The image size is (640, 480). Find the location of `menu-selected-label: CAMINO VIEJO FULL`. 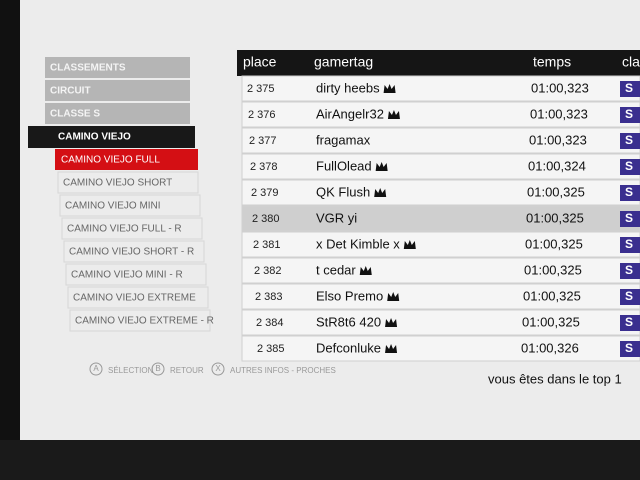

menu-selected-label: CAMINO VIEJO FULL is located at coordinates (110, 160).